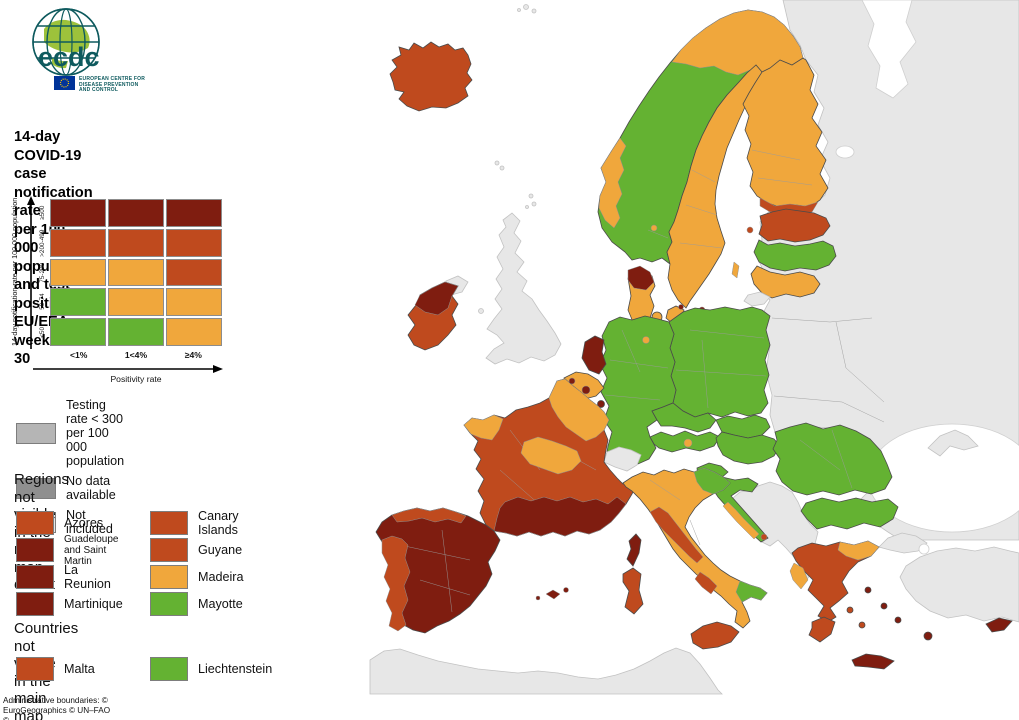  I want to click on legend-item: La Reunion, so click(69, 577).